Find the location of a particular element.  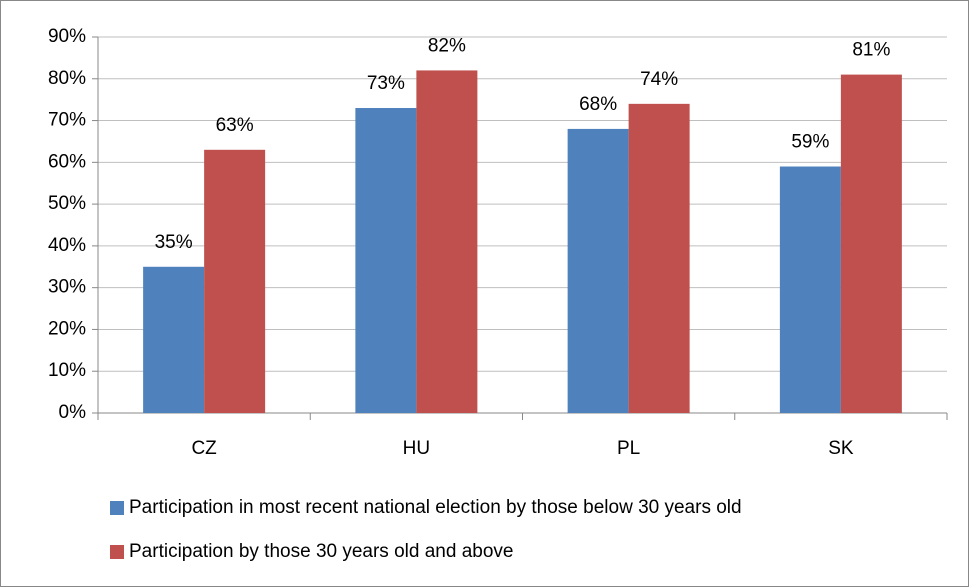

y-tick-label: 70% is located at coordinates (67, 120).